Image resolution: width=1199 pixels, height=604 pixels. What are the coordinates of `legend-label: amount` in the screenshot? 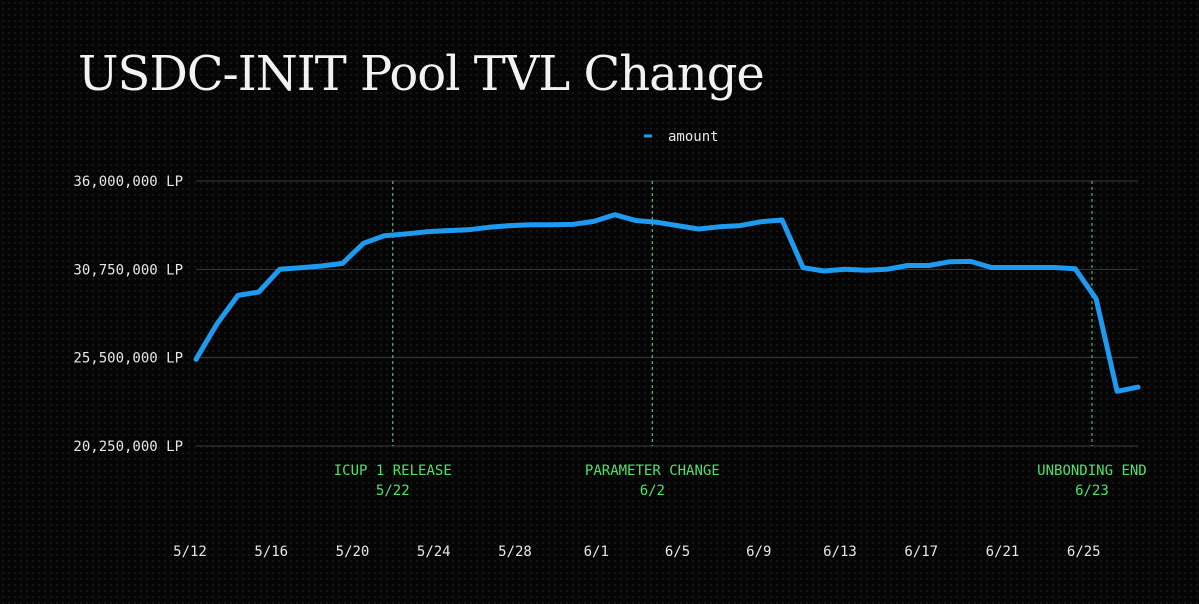 It's located at (693, 137).